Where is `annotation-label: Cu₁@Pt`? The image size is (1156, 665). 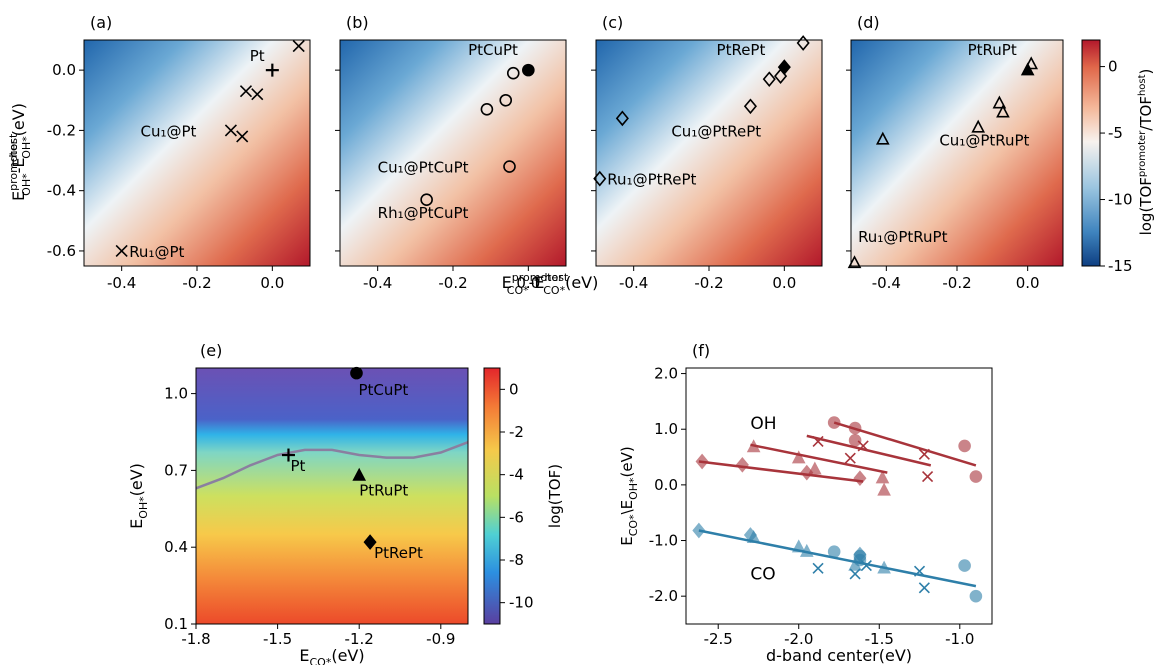 annotation-label: Cu₁@Pt is located at coordinates (169, 131).